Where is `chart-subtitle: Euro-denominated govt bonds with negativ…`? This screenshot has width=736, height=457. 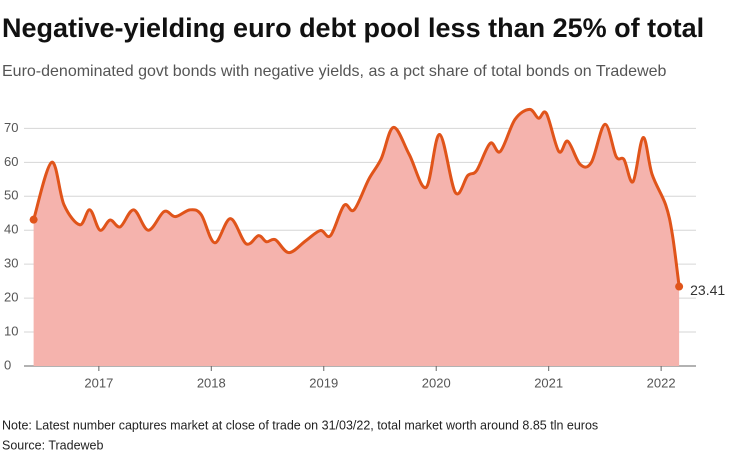
chart-subtitle: Euro-denominated govt bonds with negativ… is located at coordinates (334, 71).